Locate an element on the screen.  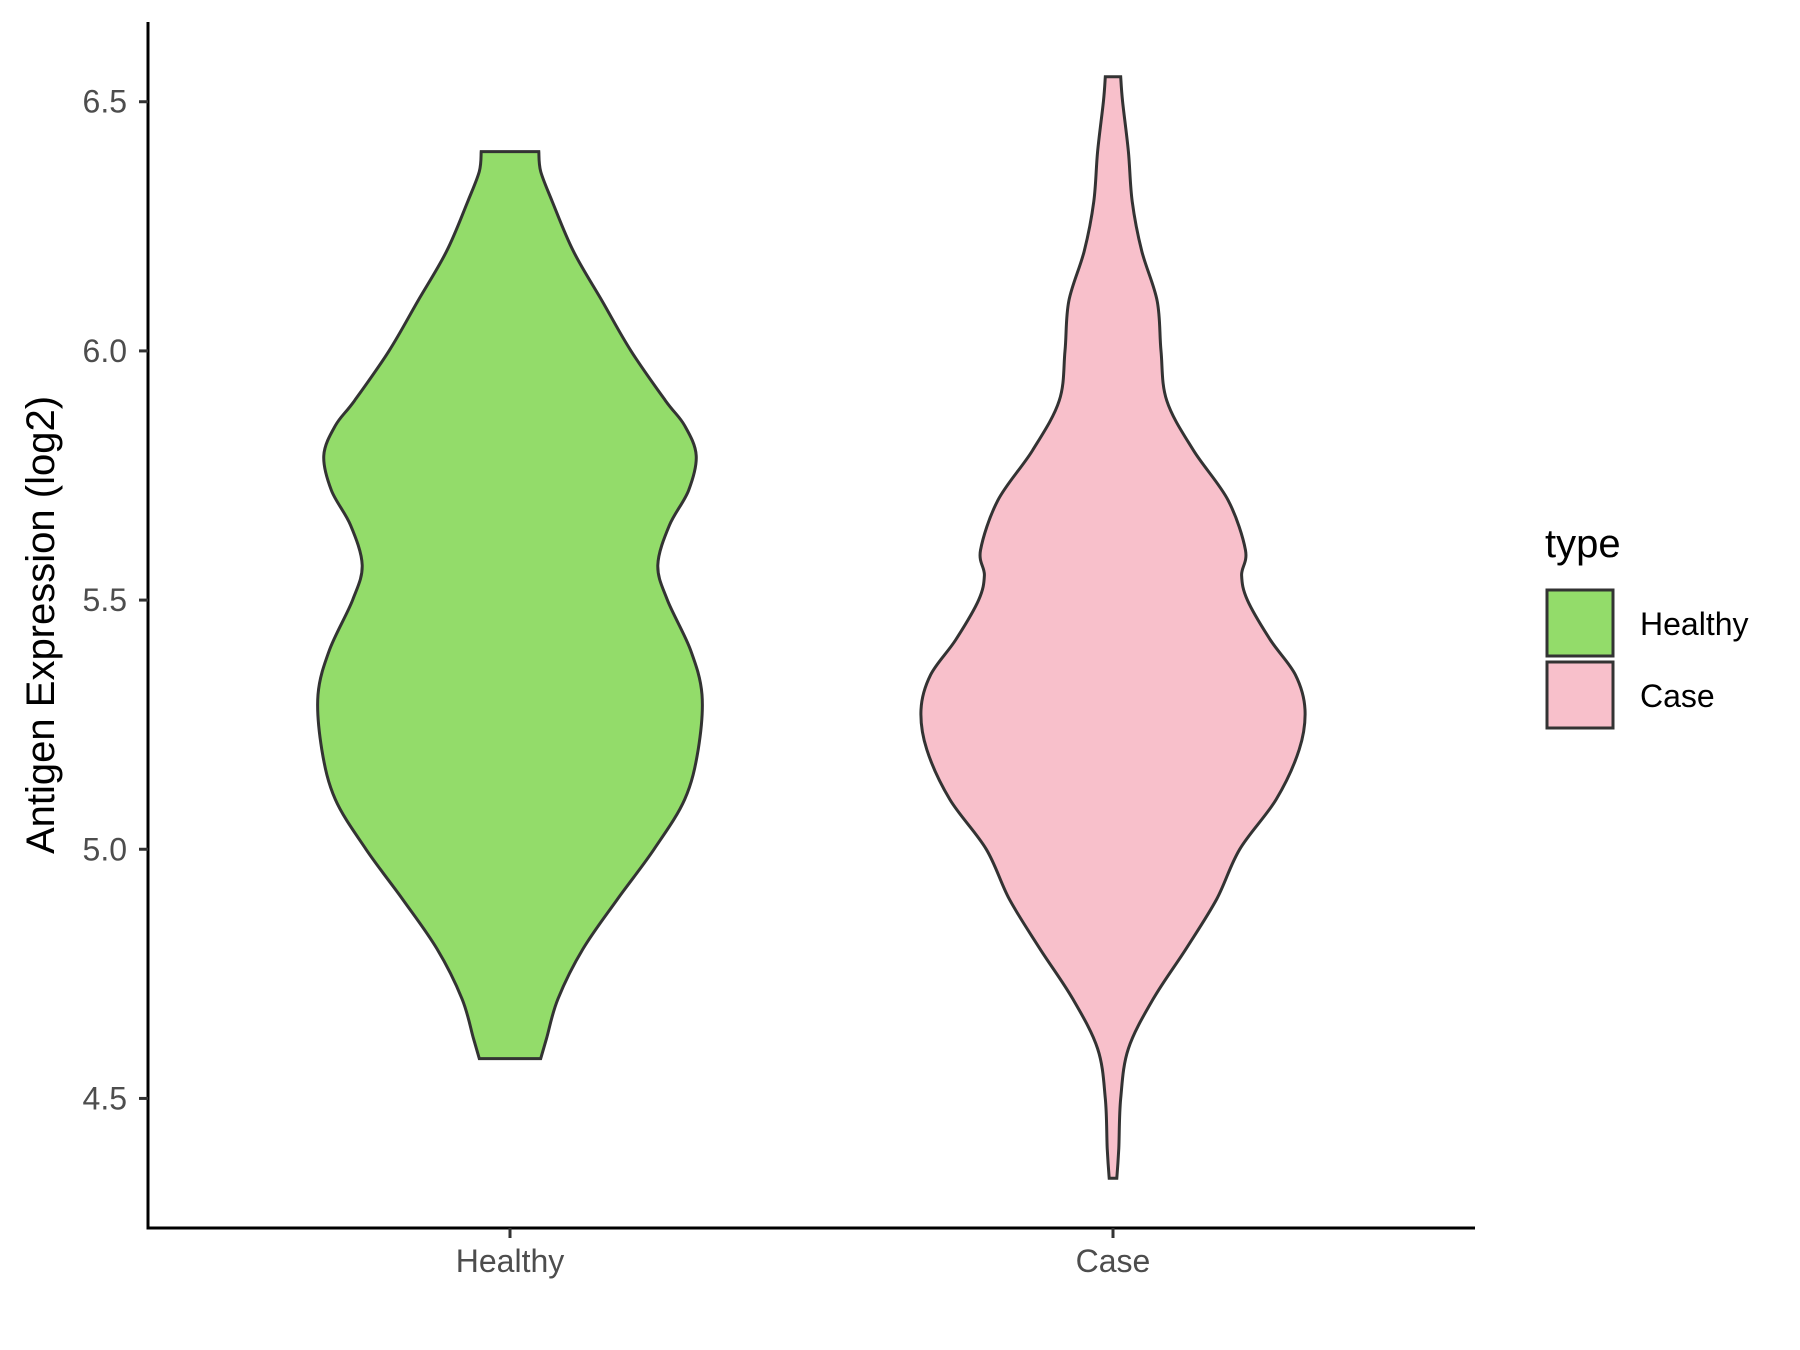
y-axis-title: Antigen Expression (log2) is located at coordinates (41, 625).